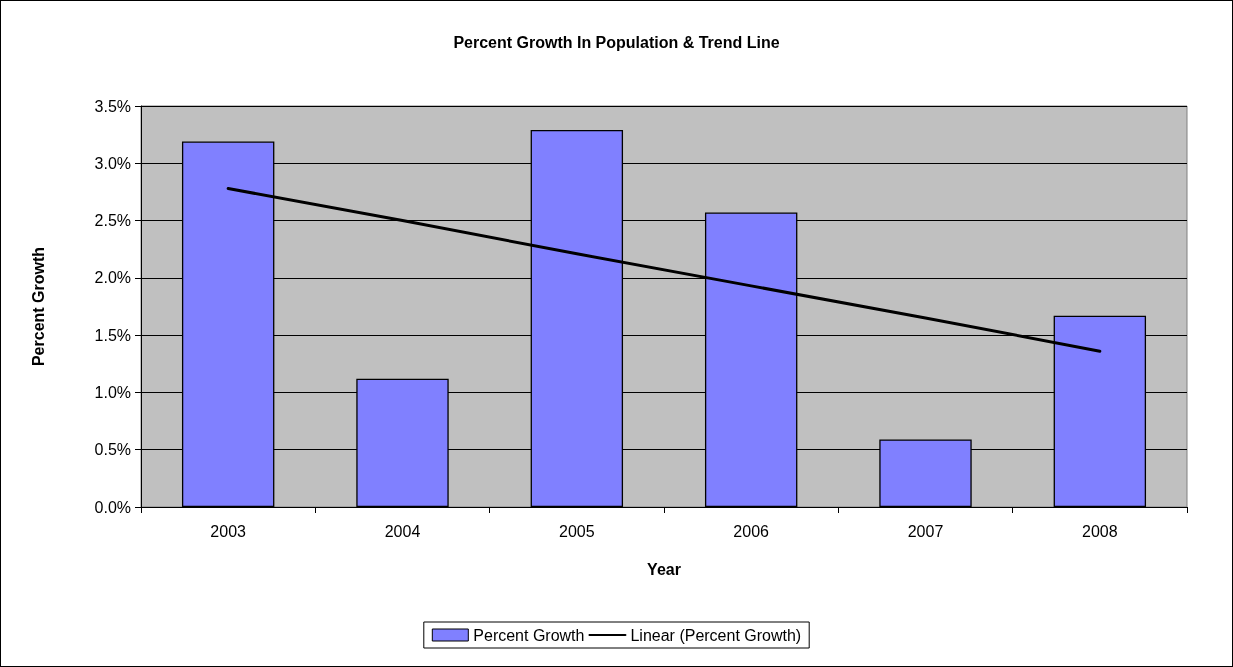 The width and height of the screenshot is (1233, 667). I want to click on y-tick-label: 1.0%, so click(112, 392).